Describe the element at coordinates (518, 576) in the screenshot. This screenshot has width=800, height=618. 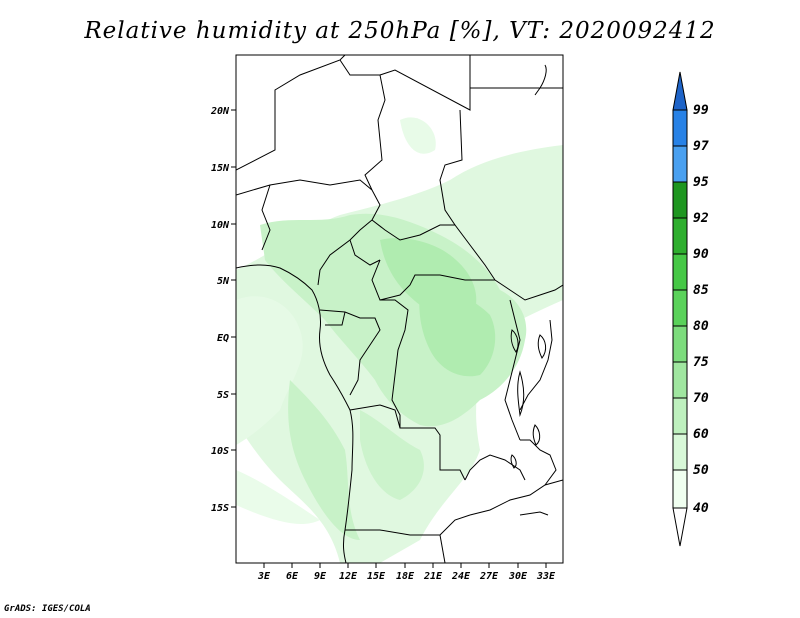
I see `lon-label-30e: 30E` at that location.